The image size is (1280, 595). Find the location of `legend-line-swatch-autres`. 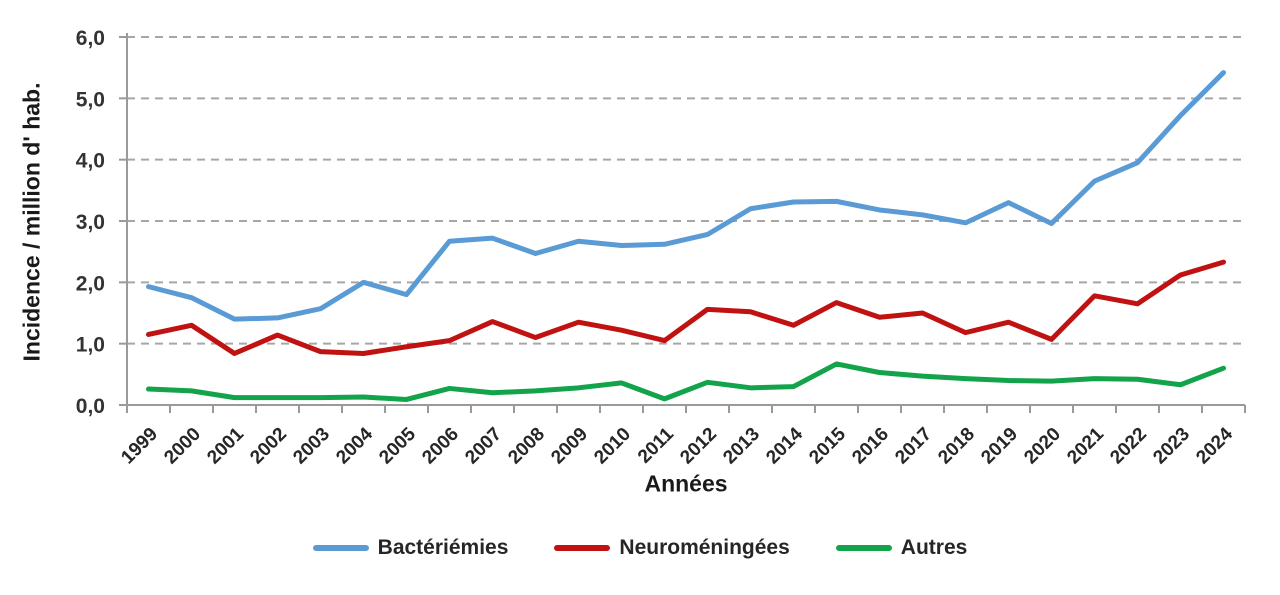

legend-line-swatch-autres is located at coordinates (863, 548).